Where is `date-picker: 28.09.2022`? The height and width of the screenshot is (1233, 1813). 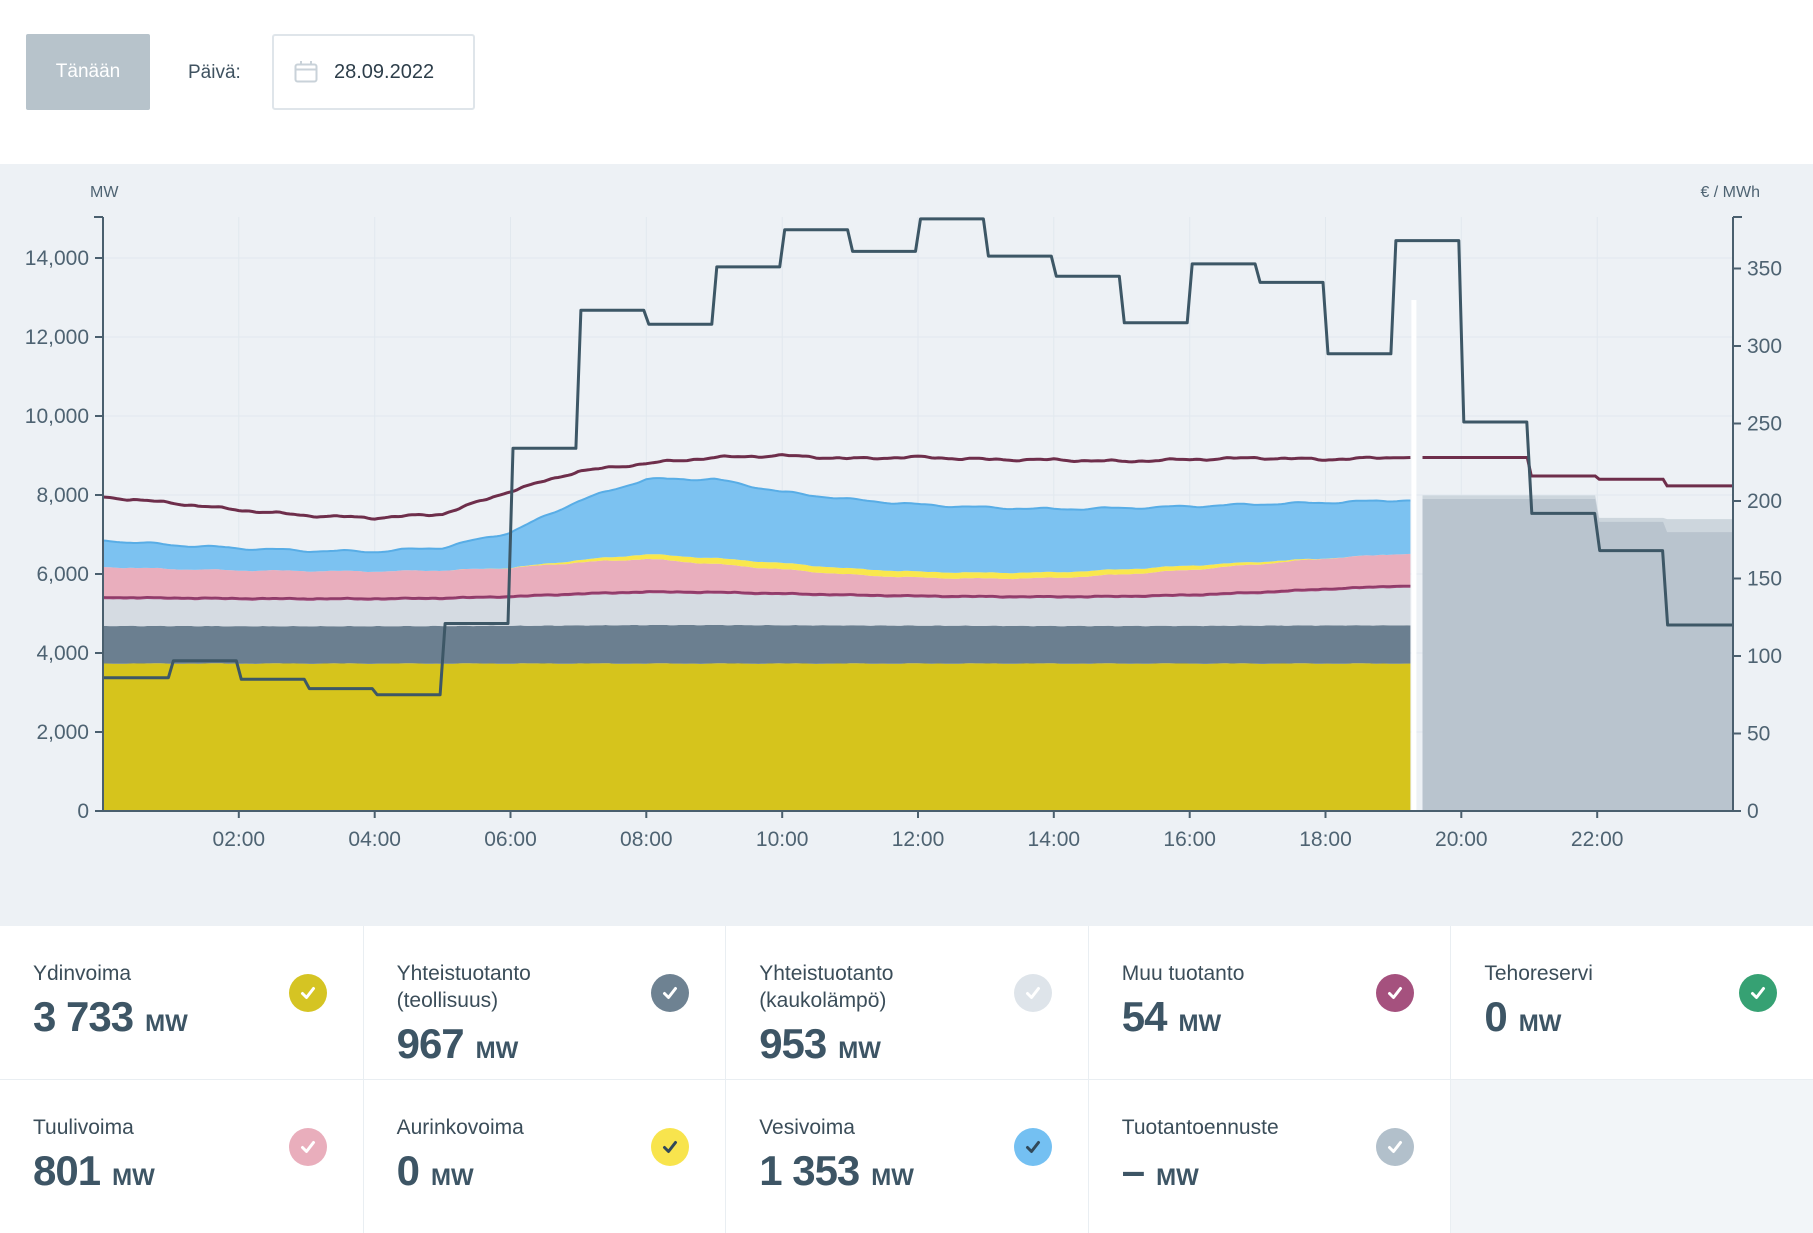 date-picker: 28.09.2022 is located at coordinates (373, 72).